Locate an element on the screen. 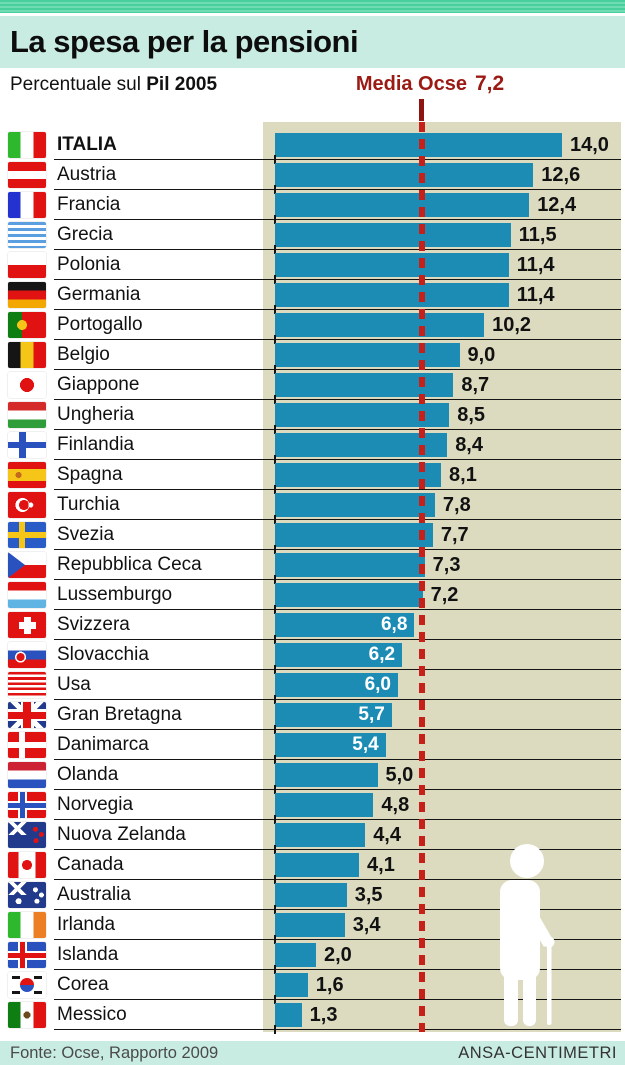  portugal-flag-icon is located at coordinates (27, 325).